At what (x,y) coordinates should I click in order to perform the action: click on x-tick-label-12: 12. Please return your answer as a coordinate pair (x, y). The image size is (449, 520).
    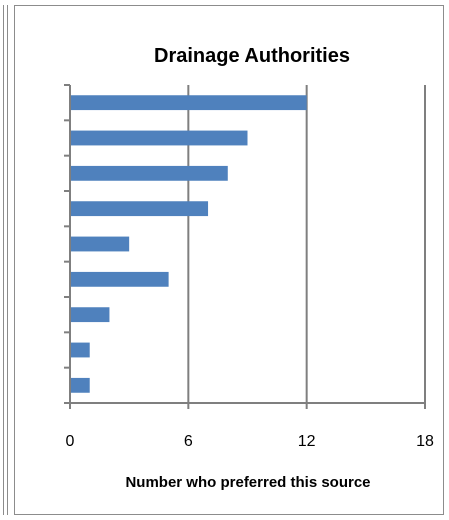
    Looking at the image, I should click on (307, 441).